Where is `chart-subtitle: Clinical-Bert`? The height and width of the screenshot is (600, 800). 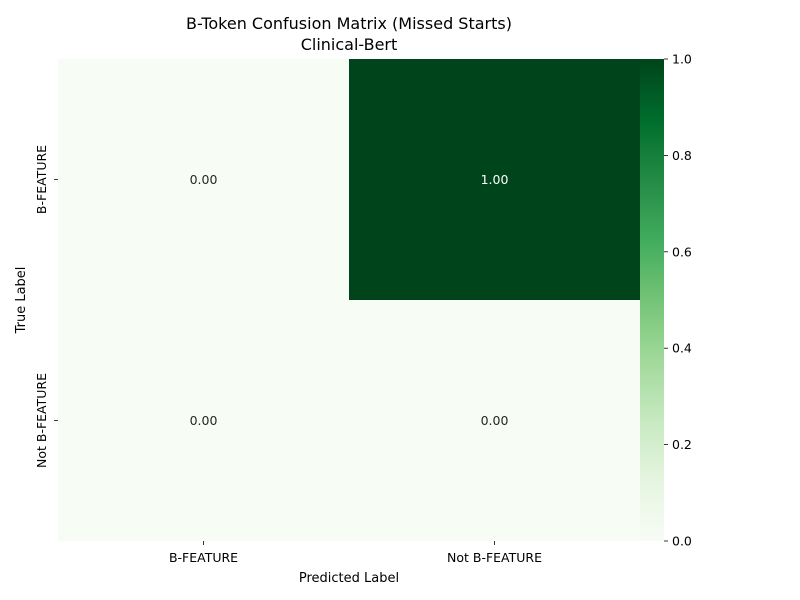
chart-subtitle: Clinical-Bert is located at coordinates (349, 44).